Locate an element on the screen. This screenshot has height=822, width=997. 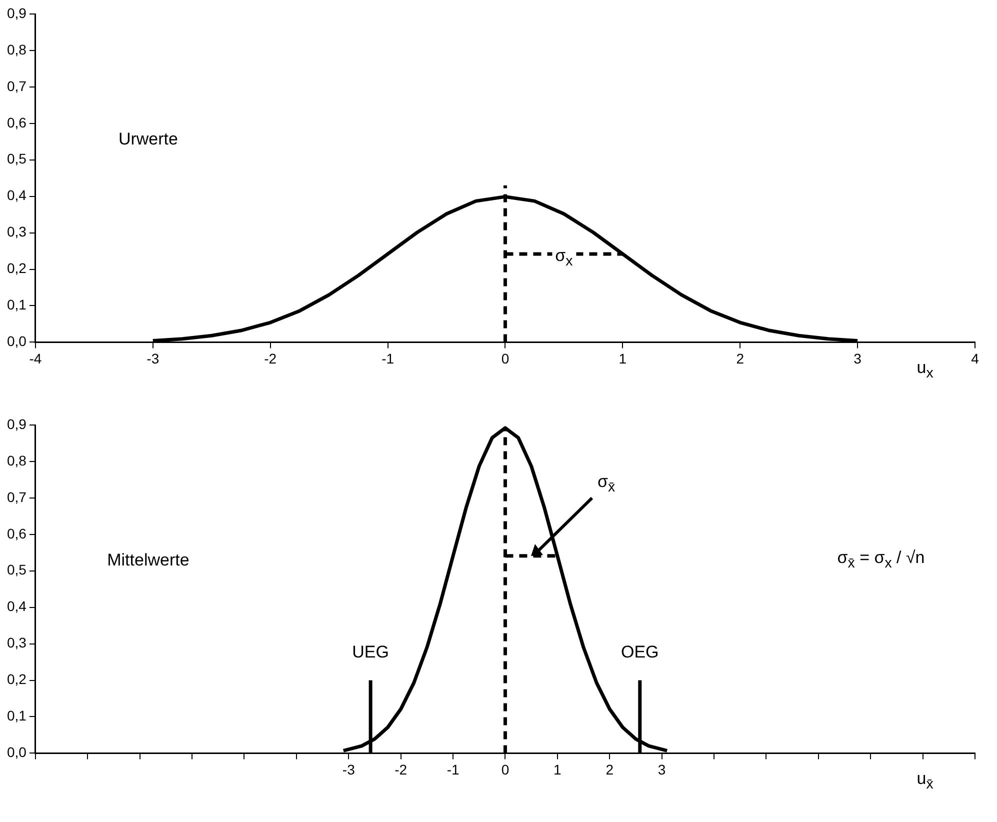
x-tick-label: 4 is located at coordinates (975, 358).